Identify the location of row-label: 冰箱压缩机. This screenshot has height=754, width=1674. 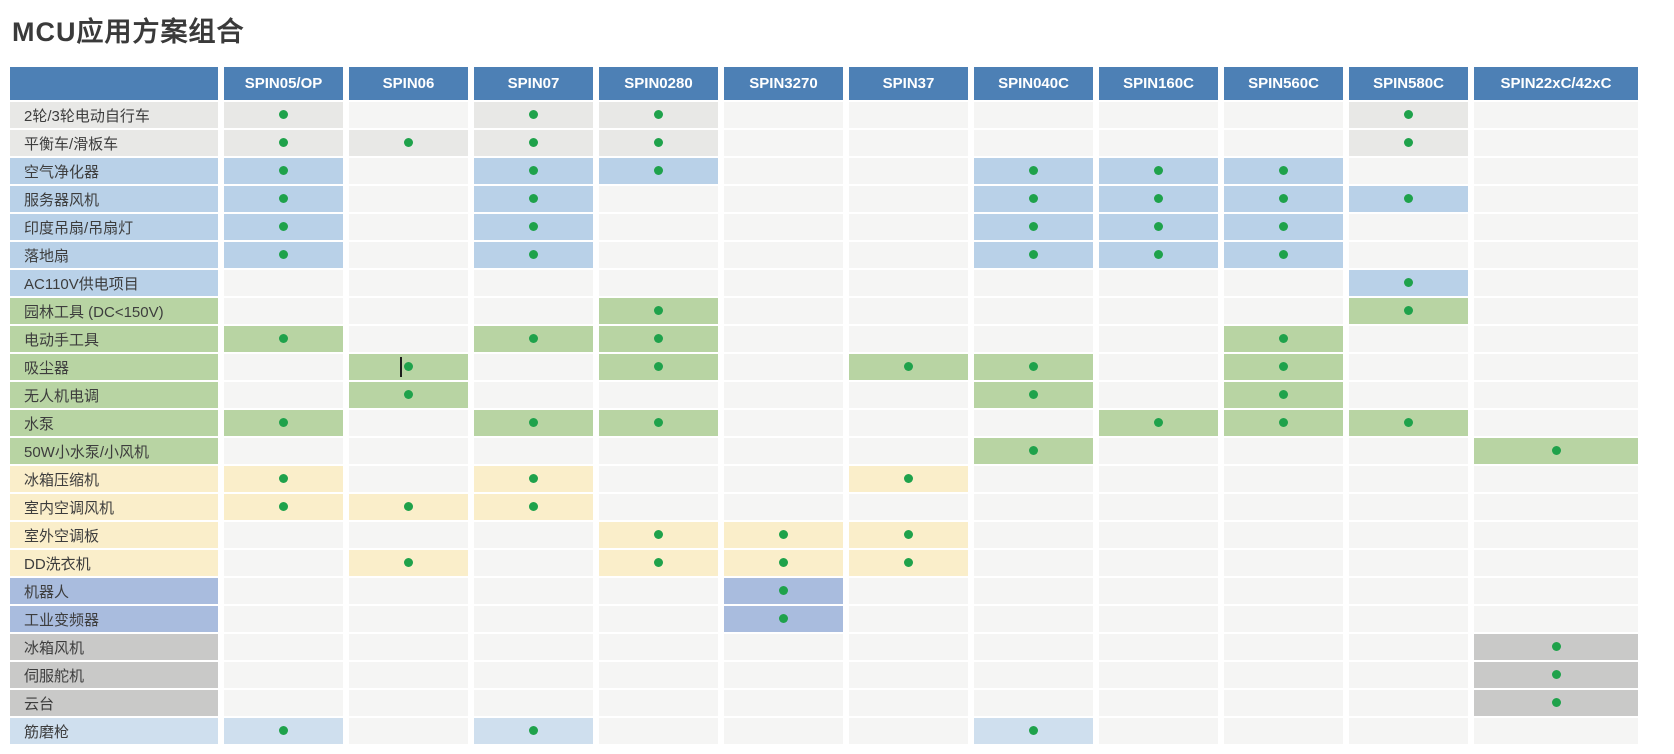
(114, 479).